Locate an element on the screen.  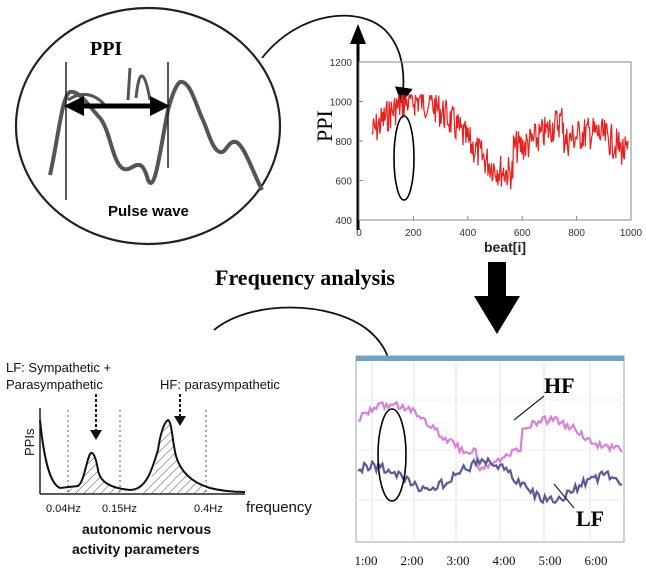
ppi-highlight-ellipse is located at coordinates (404, 158).